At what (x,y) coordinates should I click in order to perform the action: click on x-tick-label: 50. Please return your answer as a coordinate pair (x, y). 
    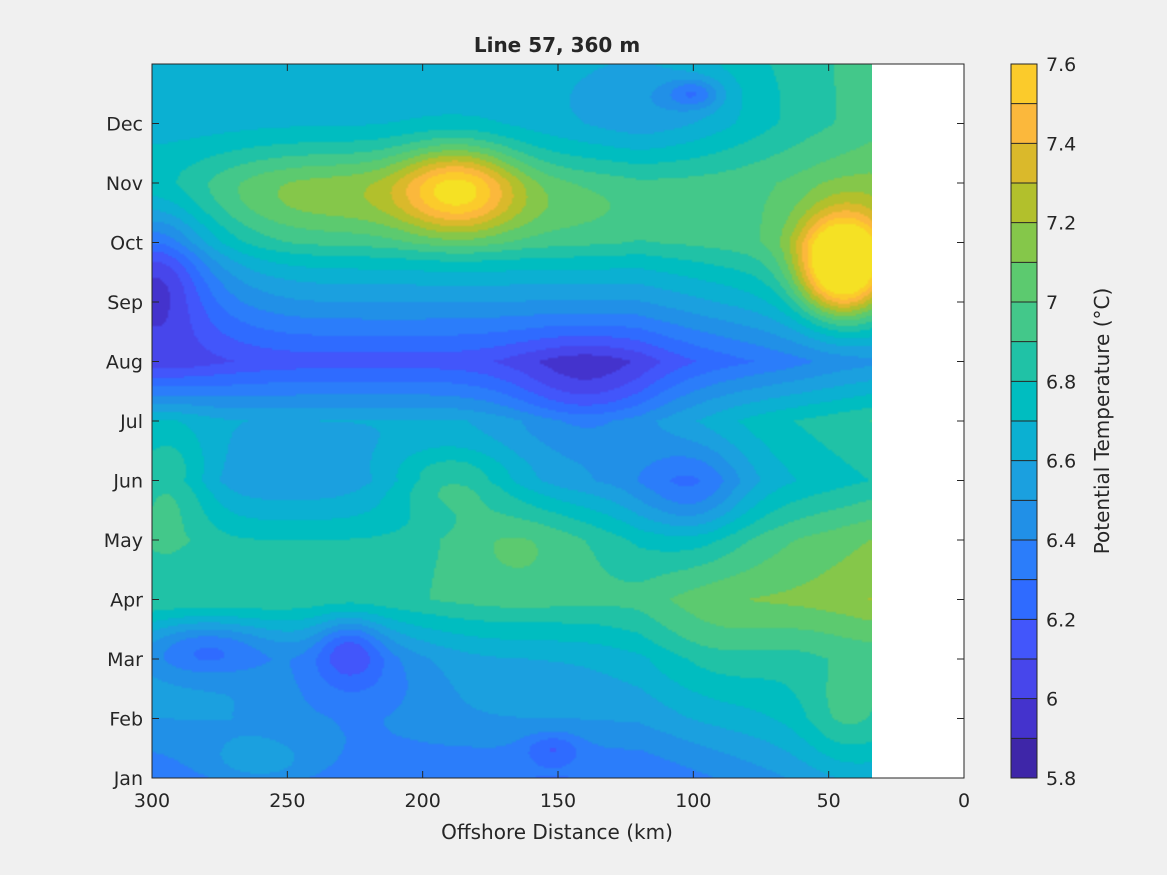
    Looking at the image, I should click on (829, 801).